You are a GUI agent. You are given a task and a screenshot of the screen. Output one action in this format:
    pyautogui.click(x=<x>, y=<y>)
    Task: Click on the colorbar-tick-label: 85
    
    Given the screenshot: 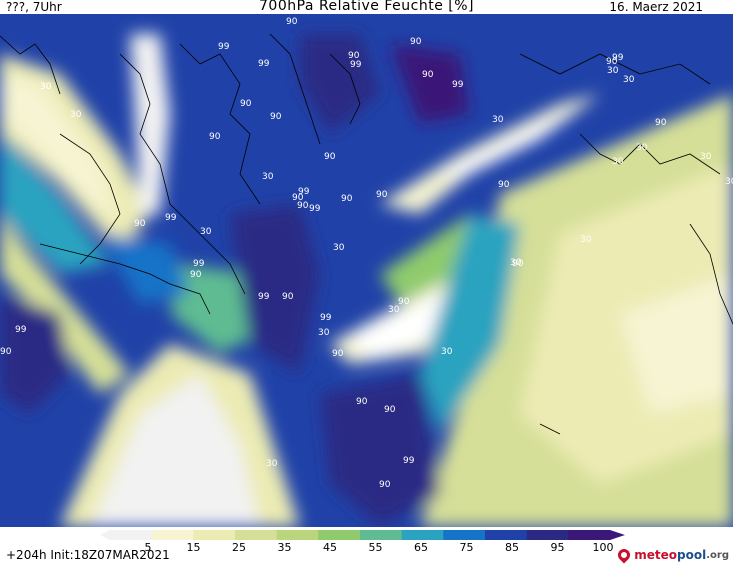 What is the action you would take?
    pyautogui.click(x=512, y=547)
    